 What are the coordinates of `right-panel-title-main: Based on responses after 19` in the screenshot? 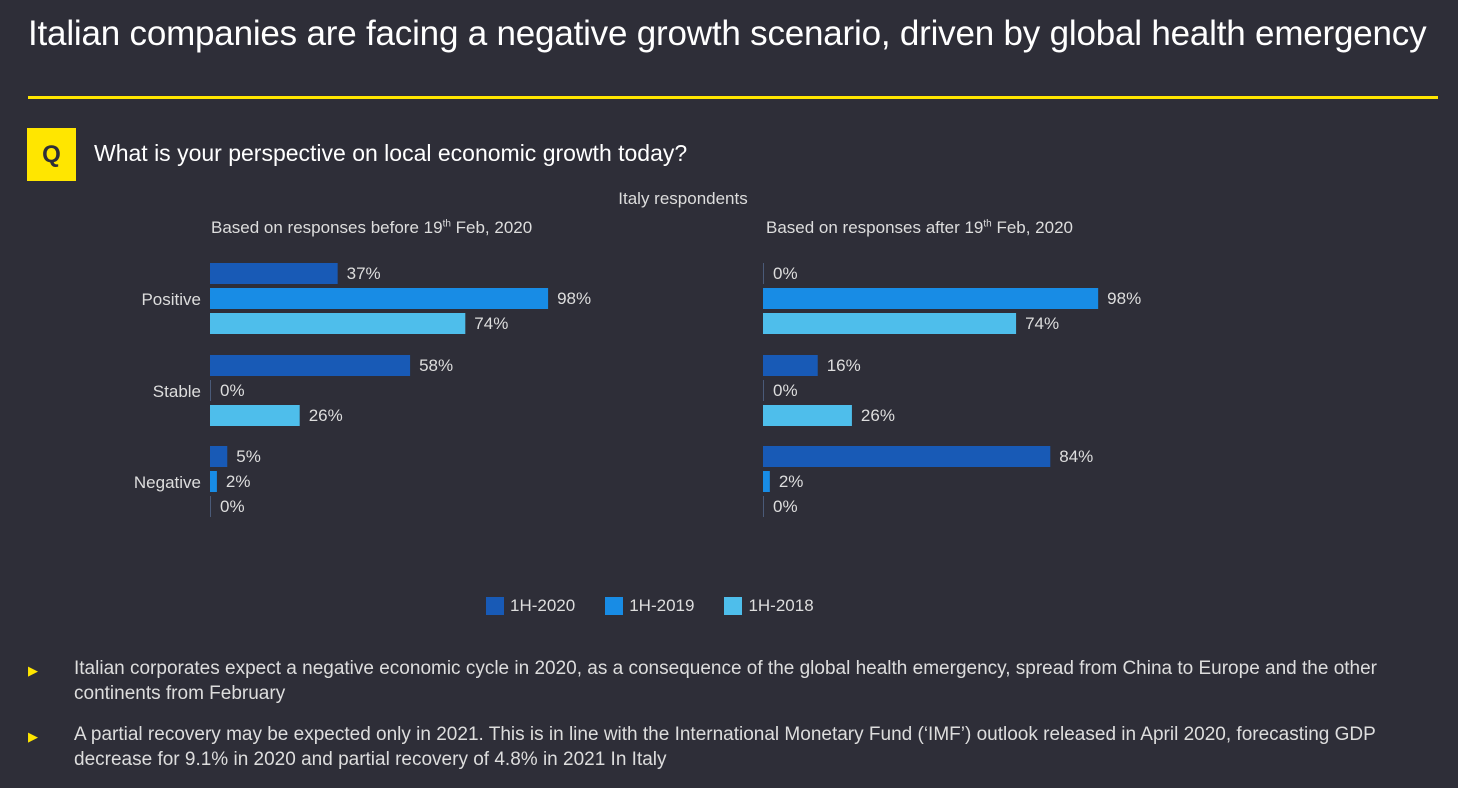 It's located at (875, 227).